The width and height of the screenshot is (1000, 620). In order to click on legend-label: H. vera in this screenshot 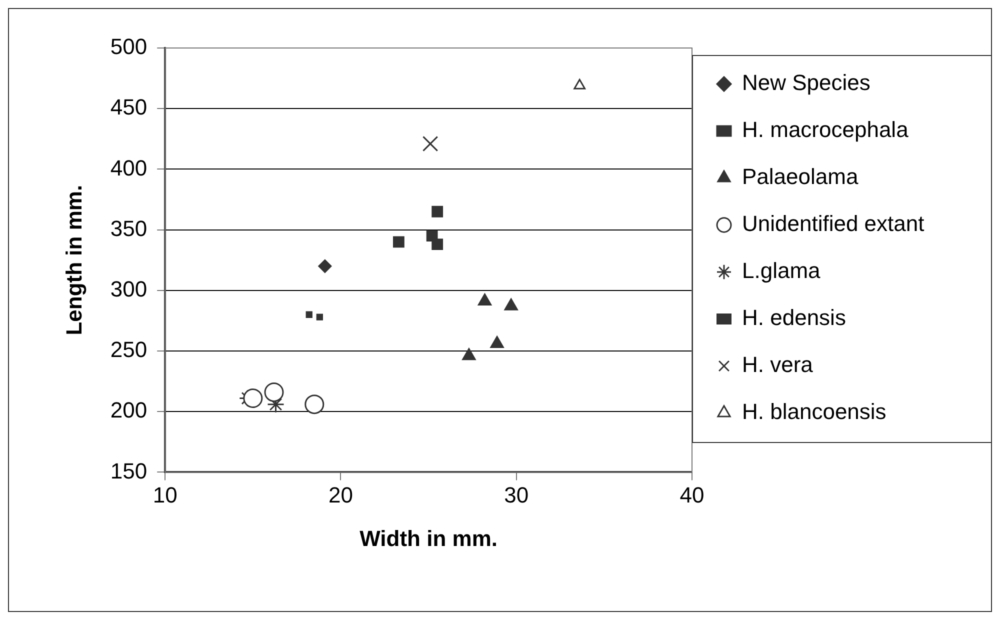, I will do `click(778, 365)`.